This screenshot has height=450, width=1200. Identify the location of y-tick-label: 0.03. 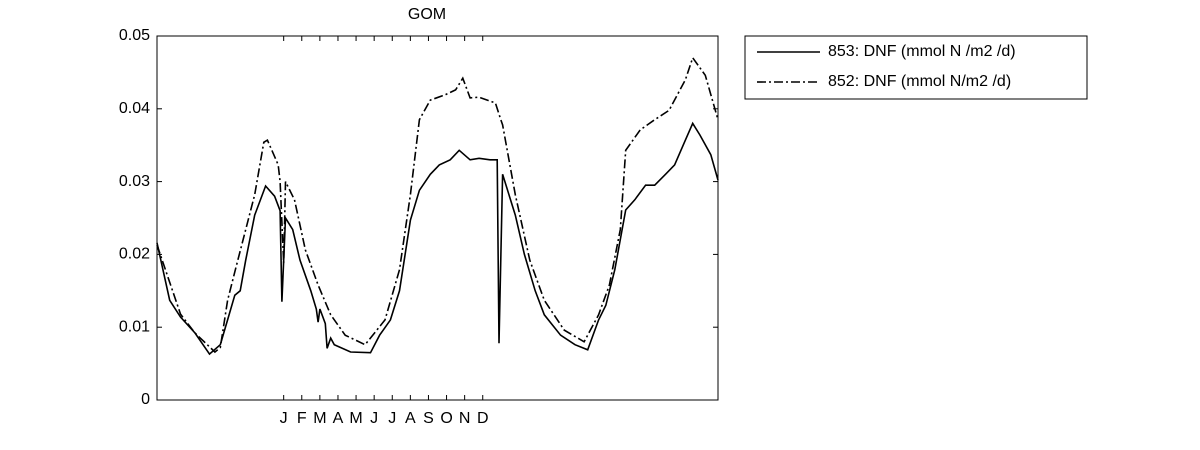
(134, 181).